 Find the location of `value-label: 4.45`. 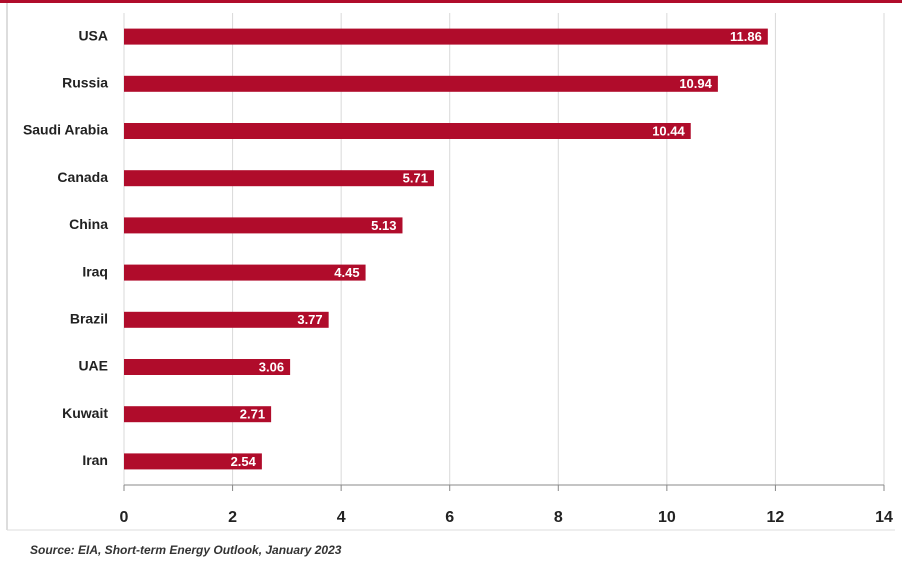

value-label: 4.45 is located at coordinates (346, 272).